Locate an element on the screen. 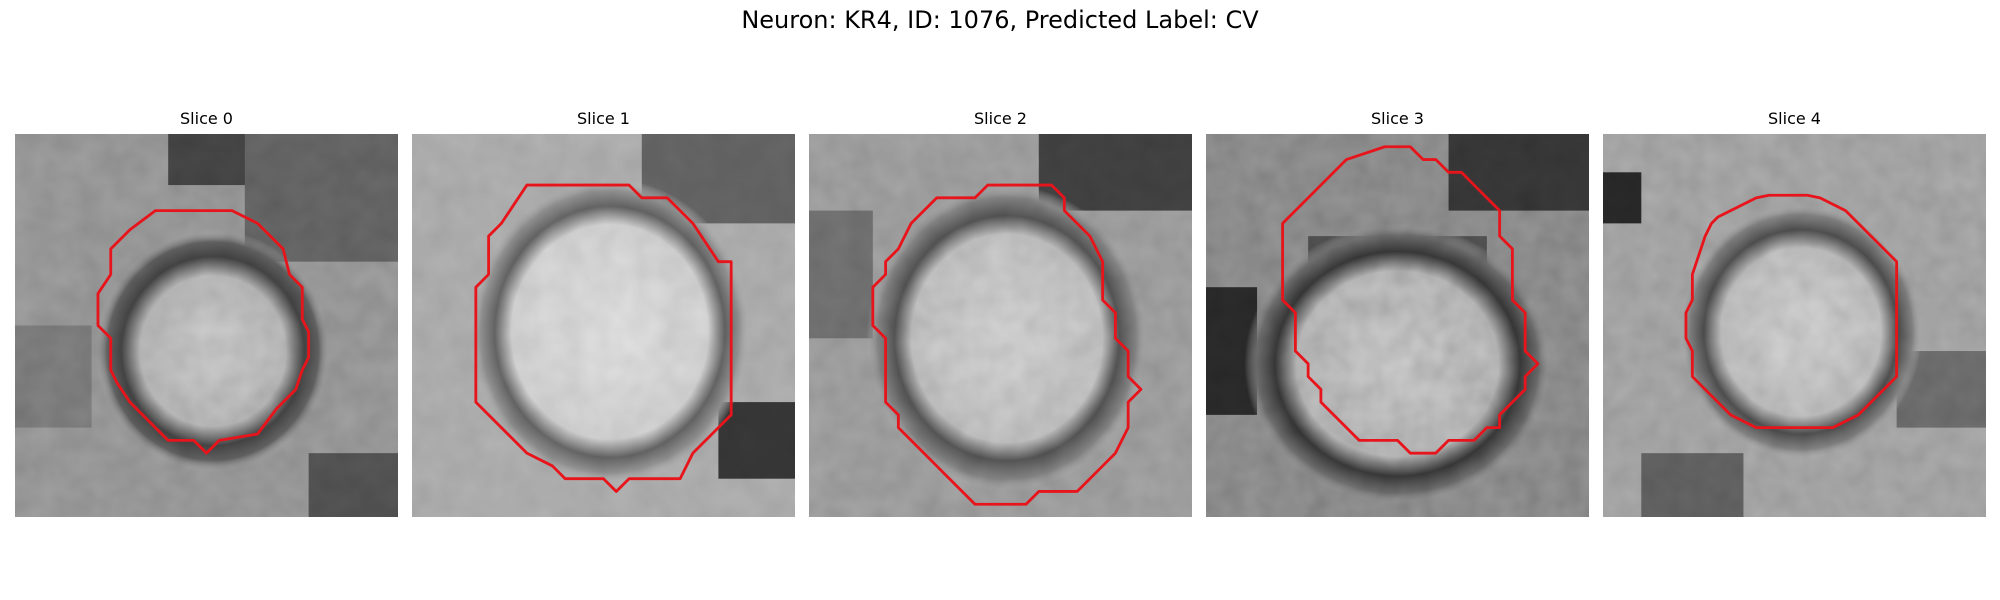  slice-panel-4: Slice 4 is located at coordinates (1794, 119).